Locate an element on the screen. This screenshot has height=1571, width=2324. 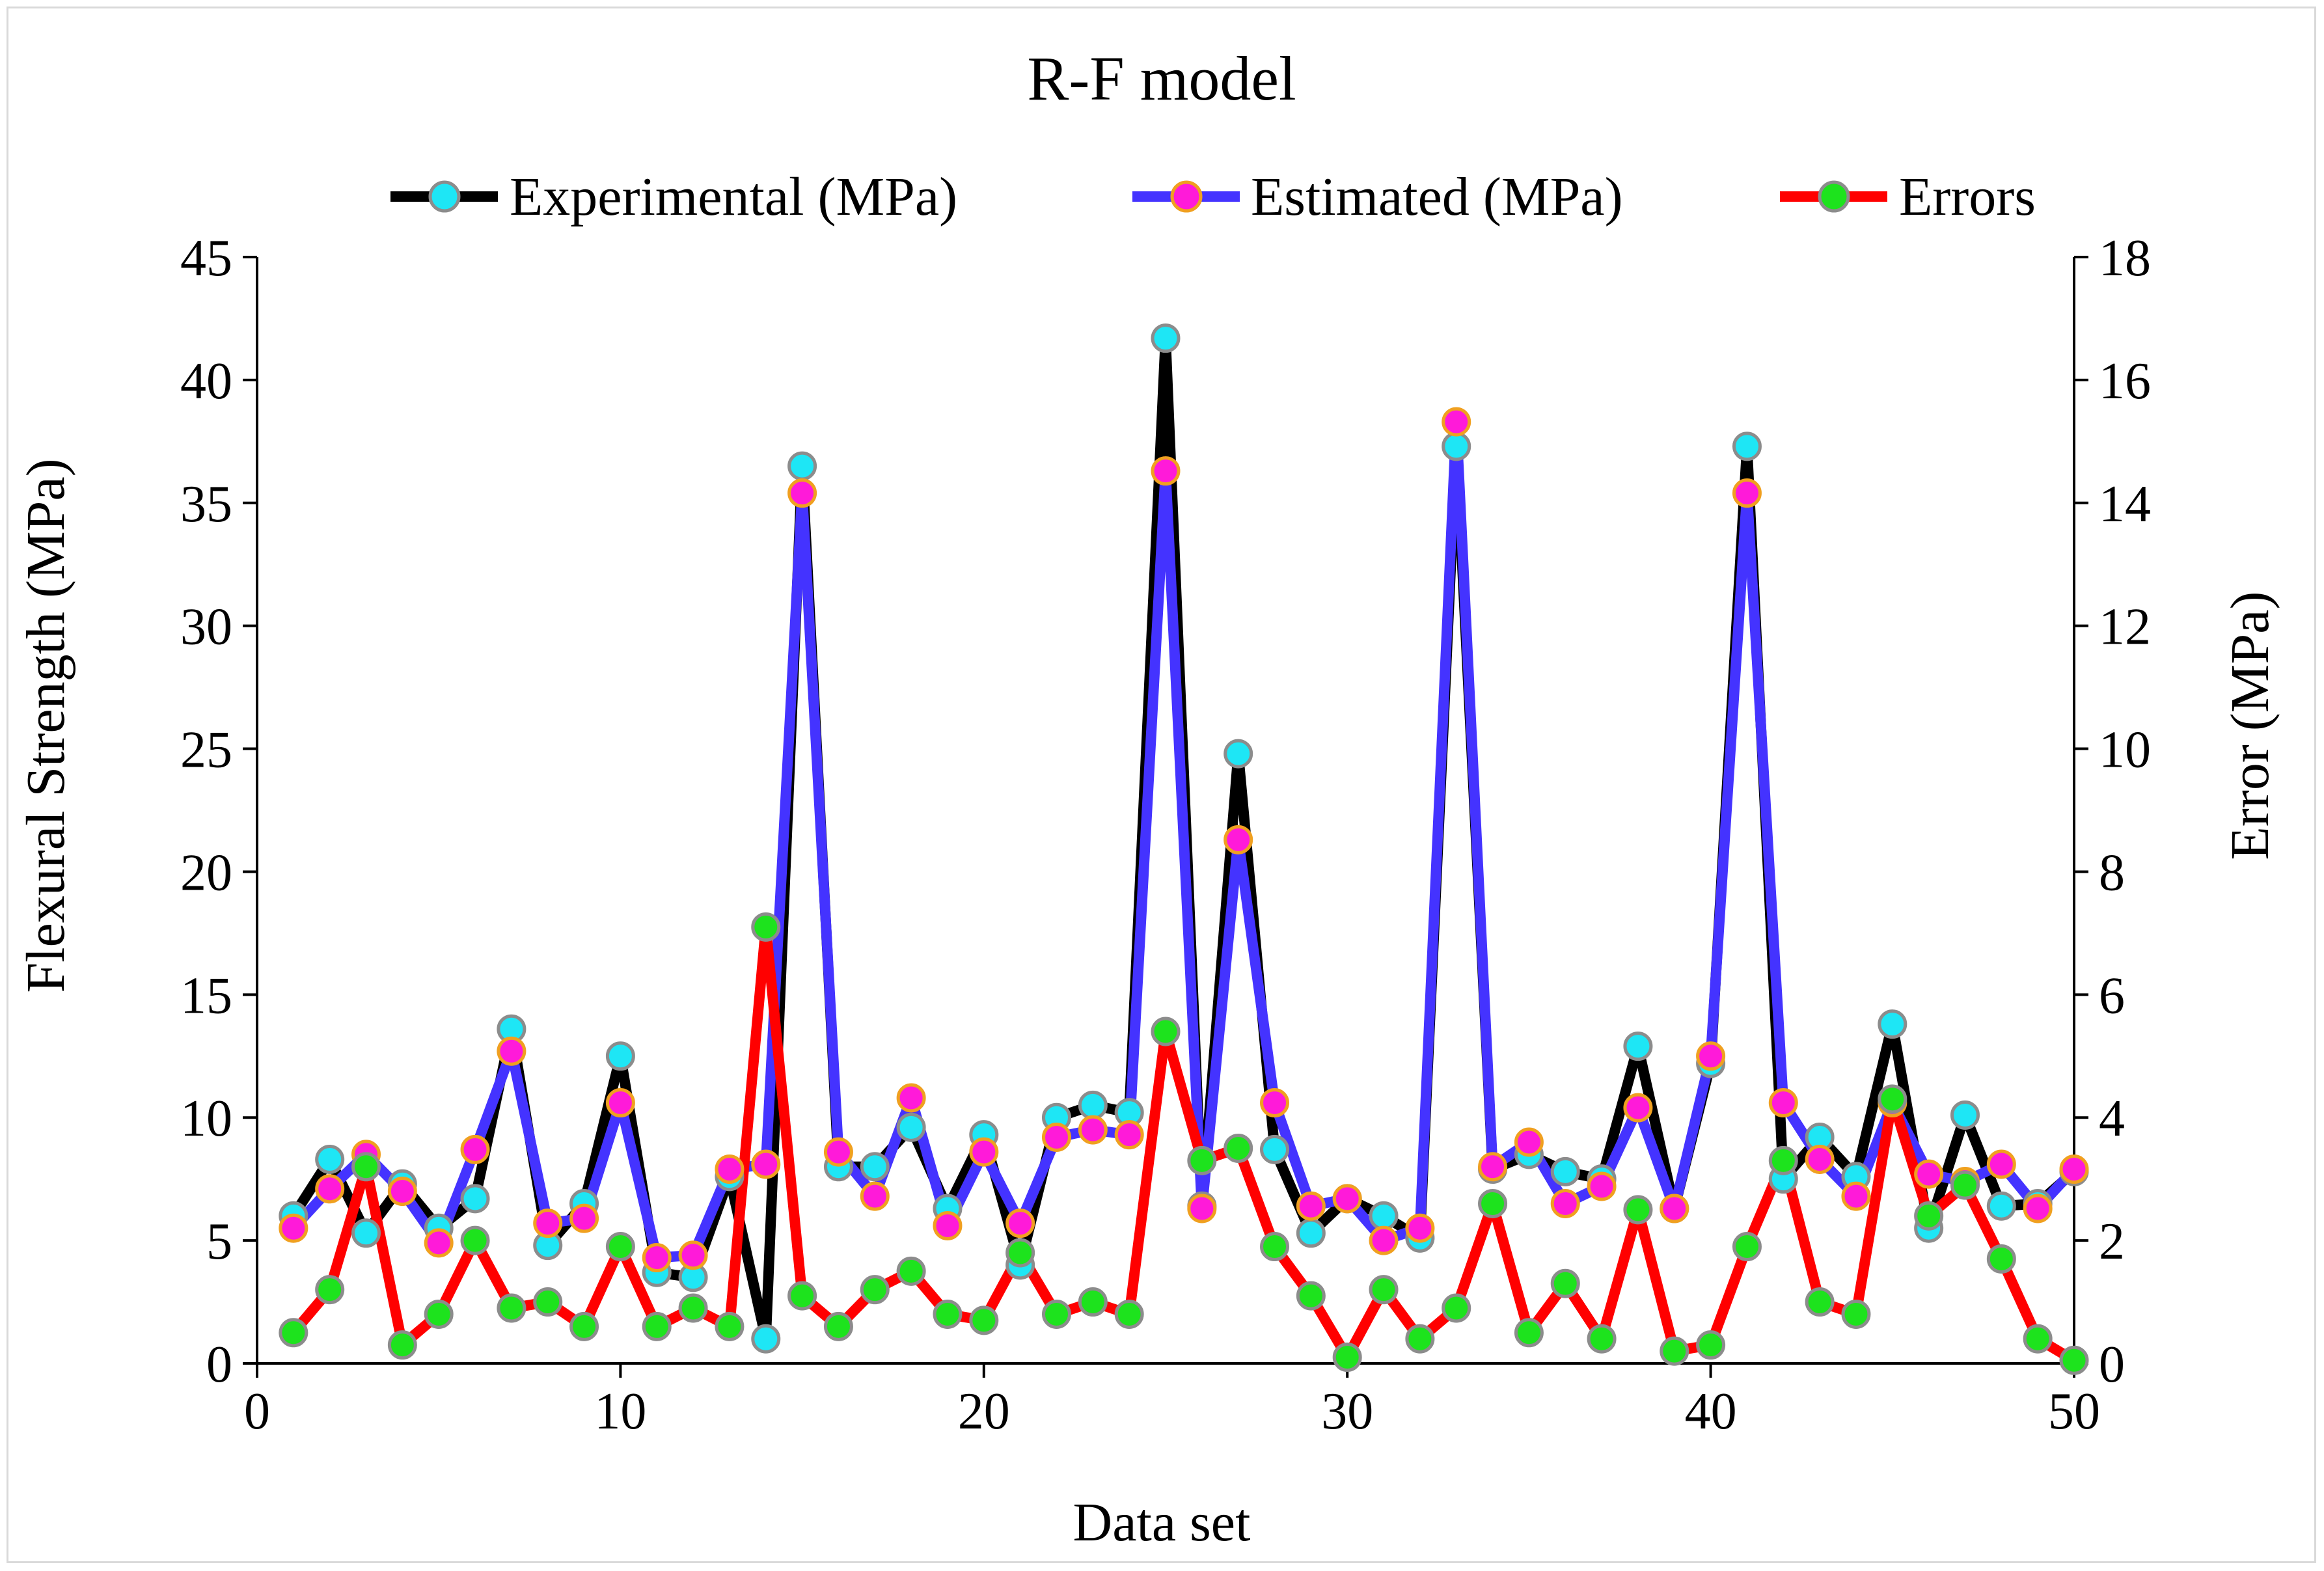
y-left-tick-label: 10 is located at coordinates (206, 1119).